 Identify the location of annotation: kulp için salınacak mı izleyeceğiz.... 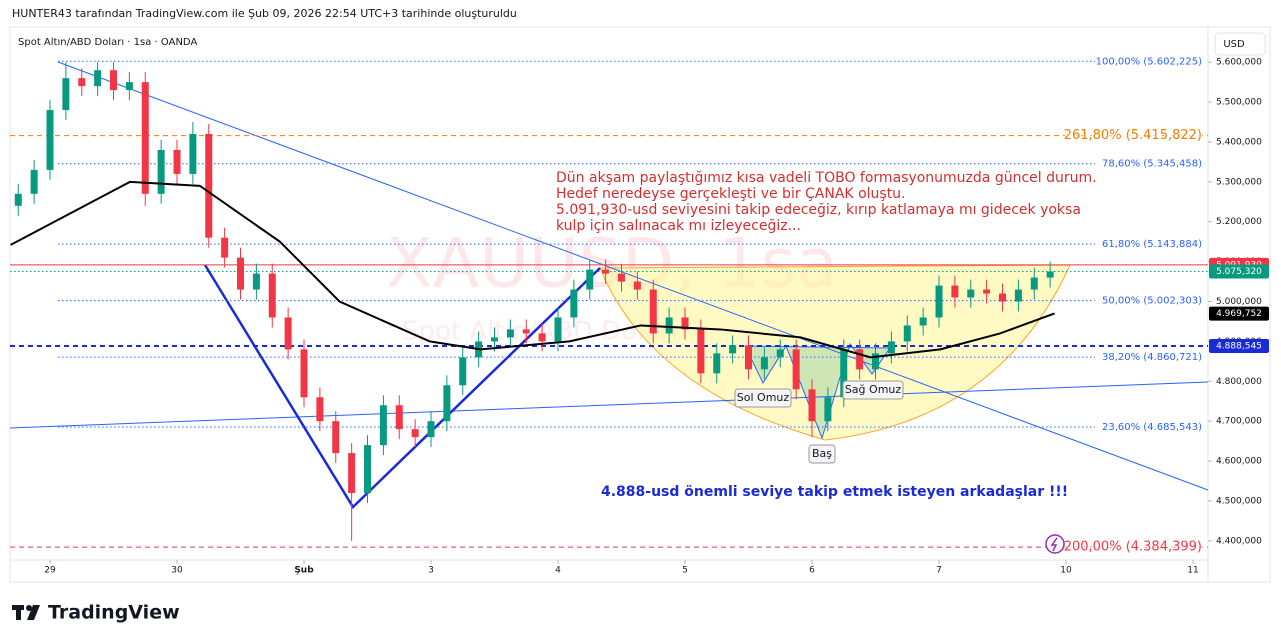
(678, 226).